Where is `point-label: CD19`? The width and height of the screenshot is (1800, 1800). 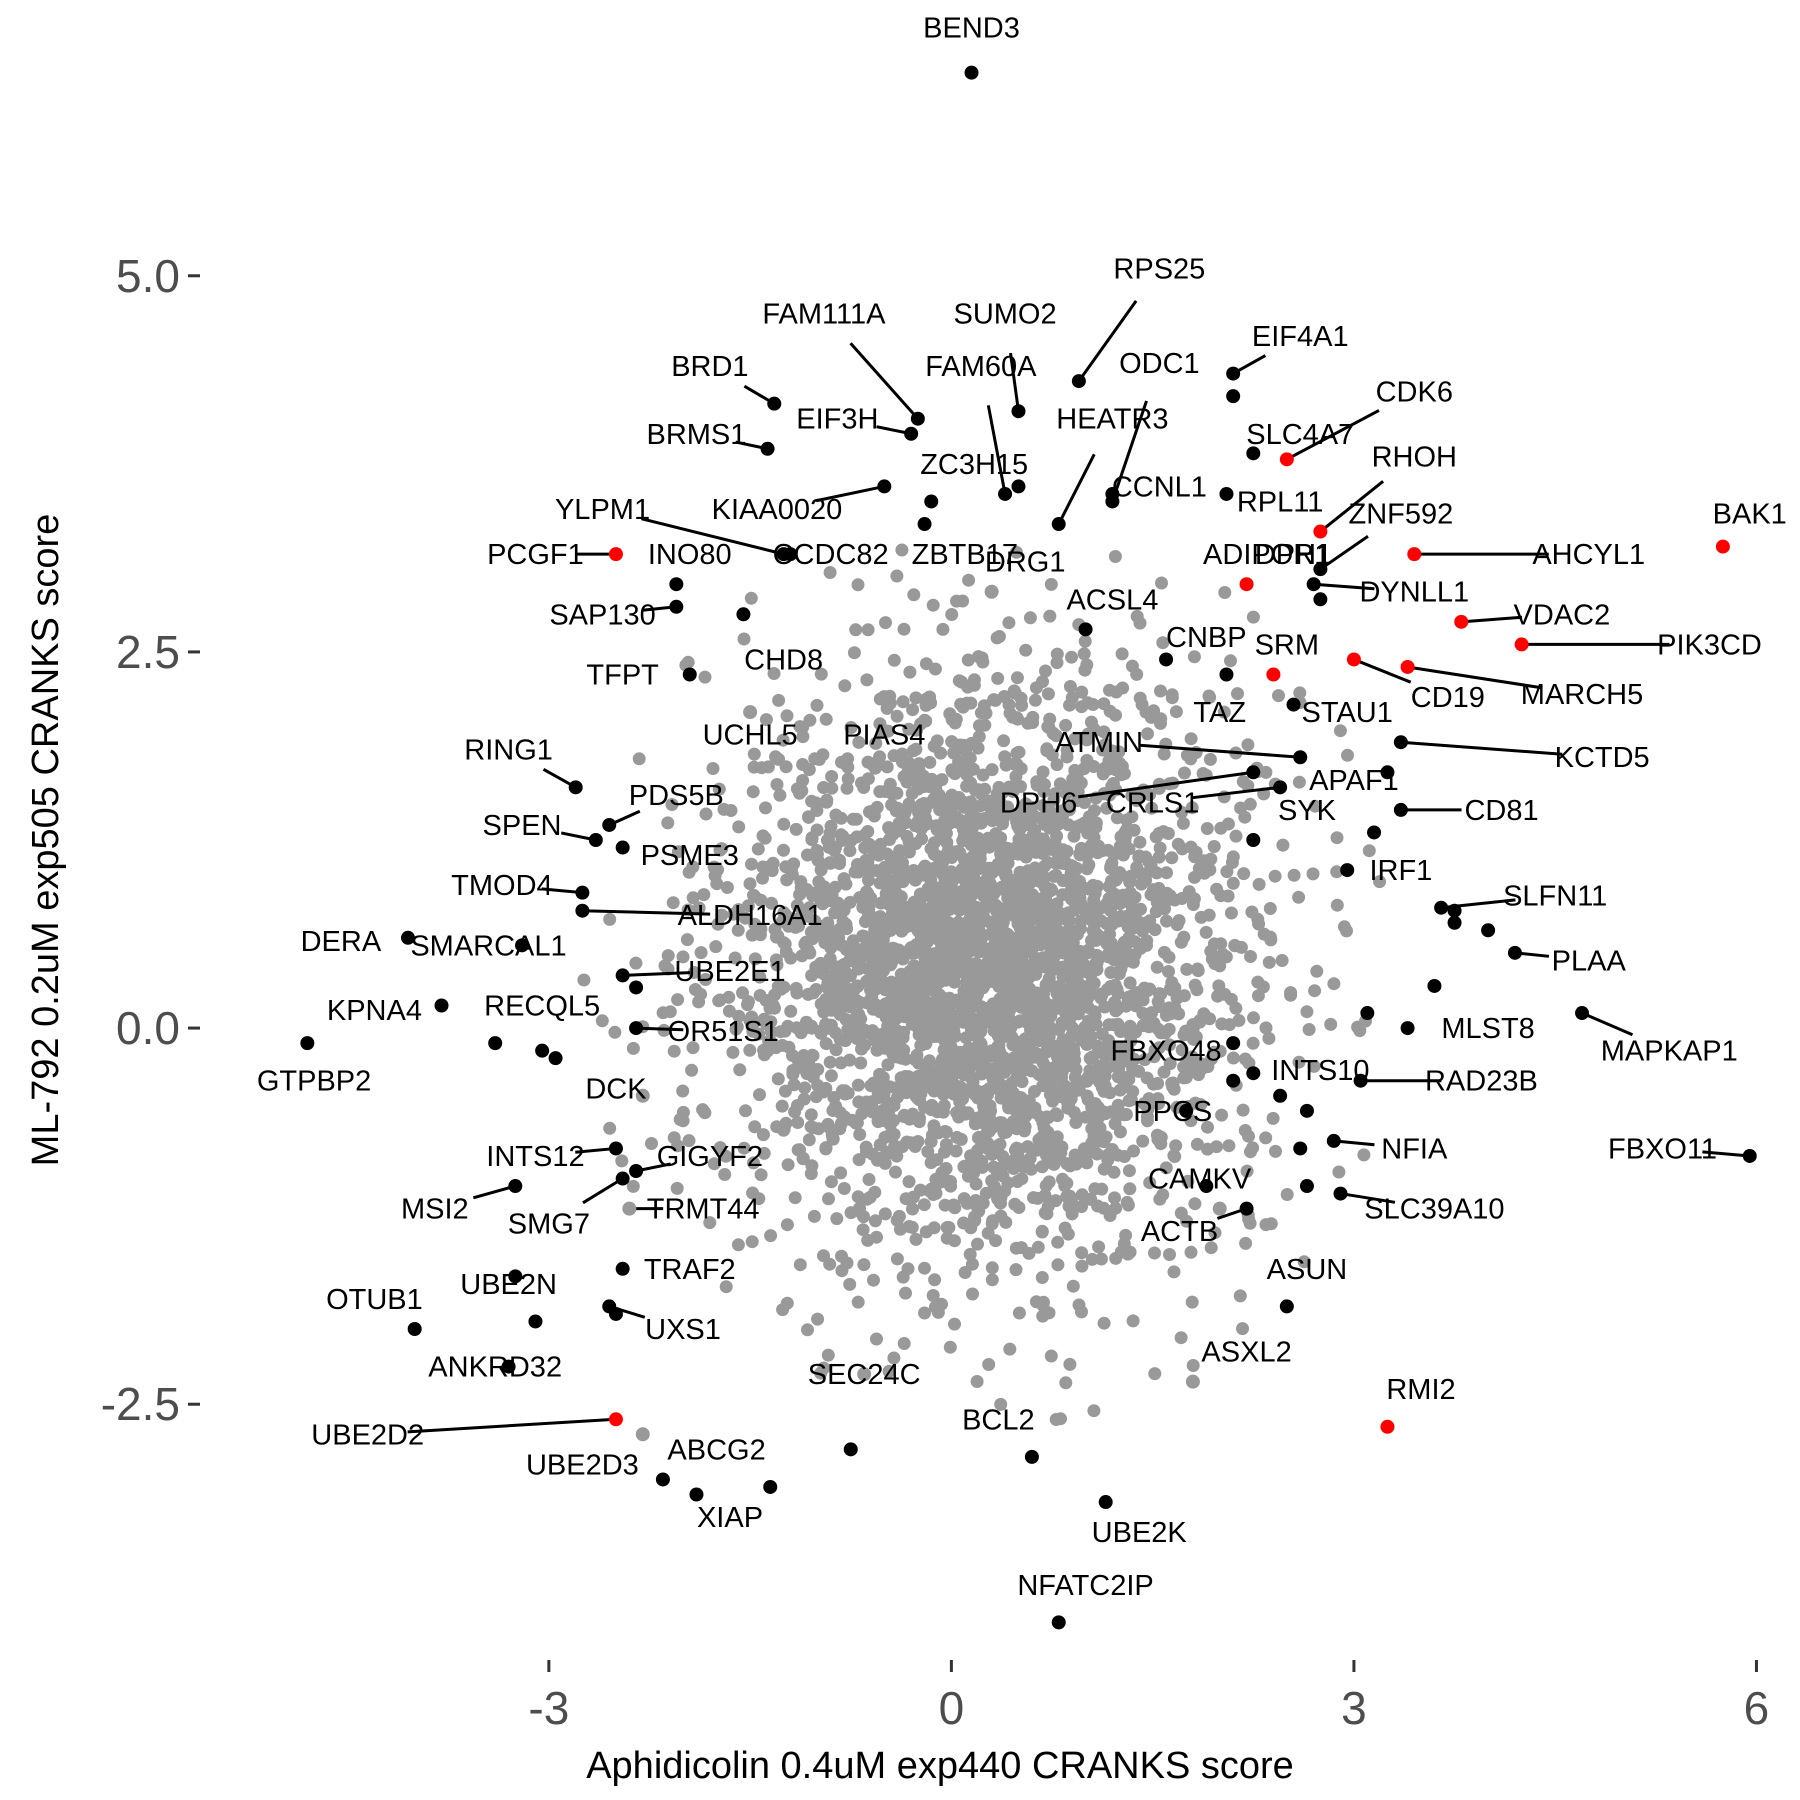
point-label: CD19 is located at coordinates (1448, 698).